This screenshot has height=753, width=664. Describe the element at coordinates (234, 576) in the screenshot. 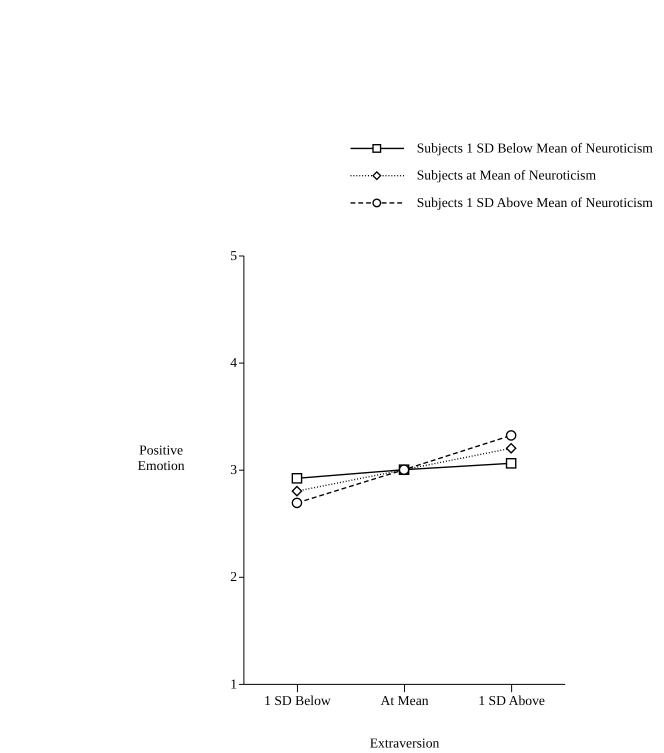

I see `y-tick-label: 2` at that location.